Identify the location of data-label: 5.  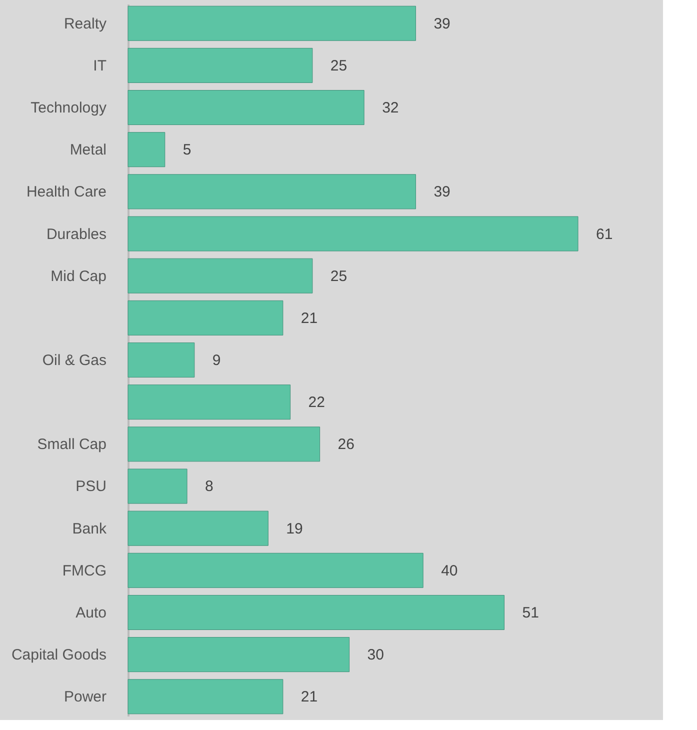
(187, 150).